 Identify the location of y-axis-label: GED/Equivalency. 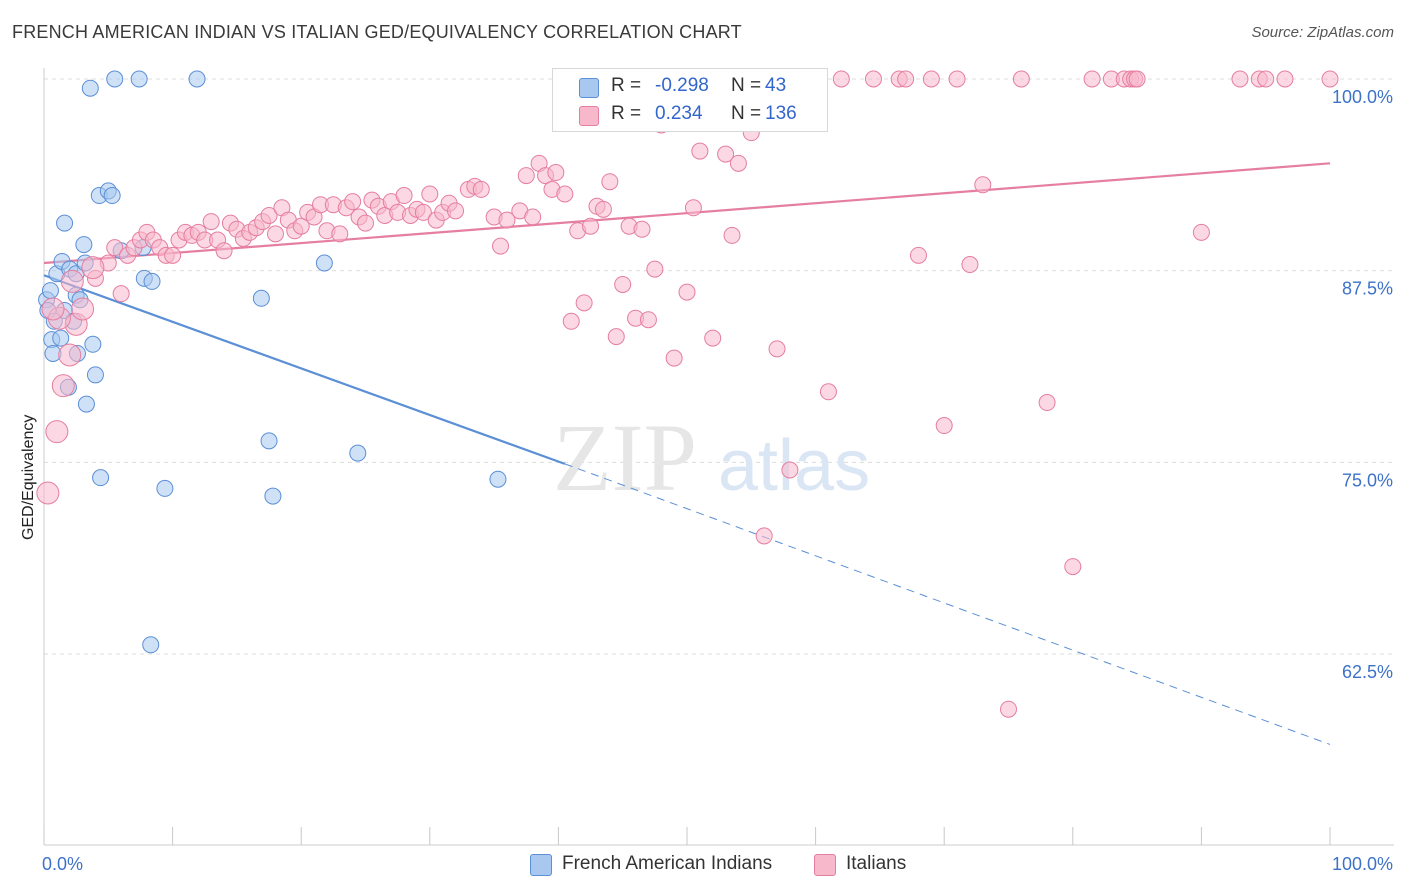
(28, 477).